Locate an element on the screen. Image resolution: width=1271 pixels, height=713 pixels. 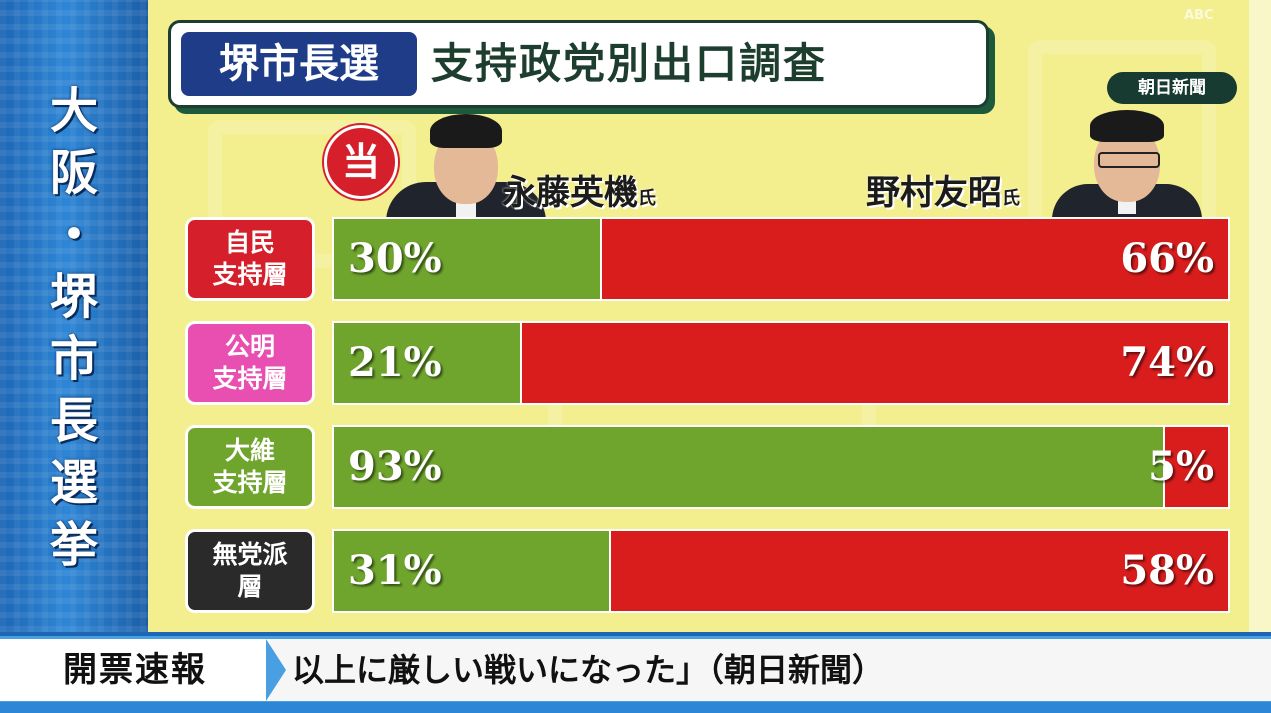
candidate-left-photo is located at coordinates (466, 166).